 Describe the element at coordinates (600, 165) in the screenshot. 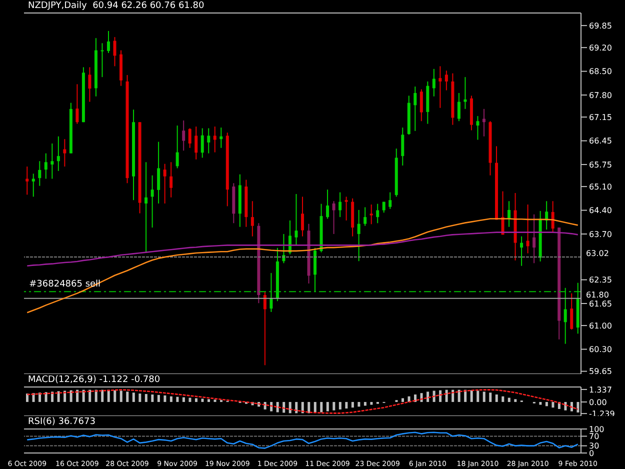

I see `y-tick-label: 65.75` at that location.